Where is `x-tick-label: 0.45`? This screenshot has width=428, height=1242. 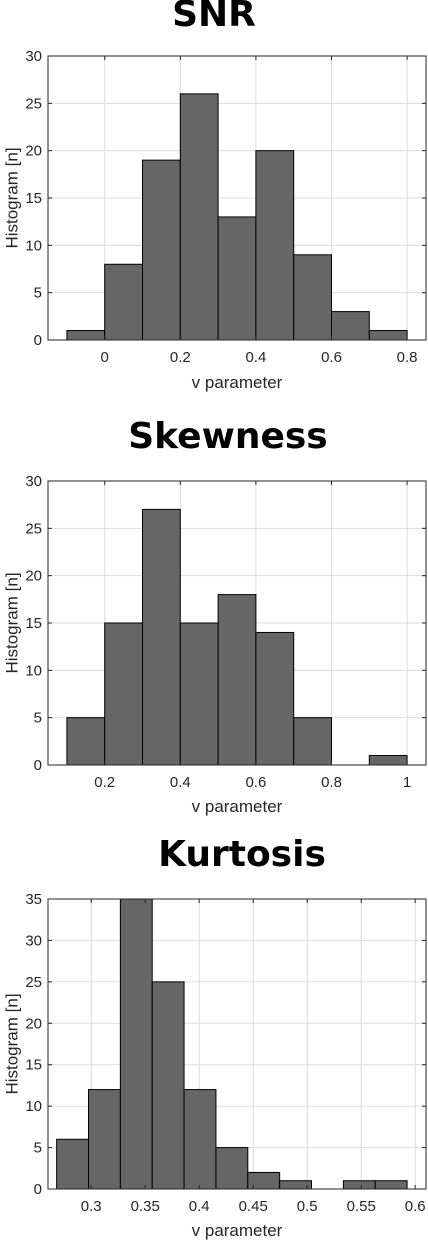
x-tick-label: 0.45 is located at coordinates (253, 1206).